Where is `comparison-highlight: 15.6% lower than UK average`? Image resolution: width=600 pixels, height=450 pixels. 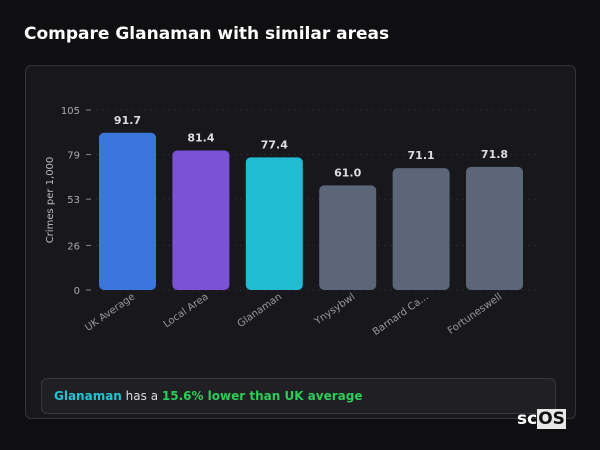 comparison-highlight: 15.6% lower than UK average is located at coordinates (262, 396).